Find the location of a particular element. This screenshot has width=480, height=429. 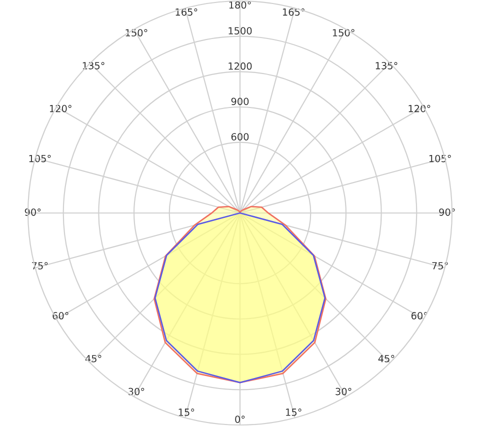

spoke-label: 150° is located at coordinates (343, 32).